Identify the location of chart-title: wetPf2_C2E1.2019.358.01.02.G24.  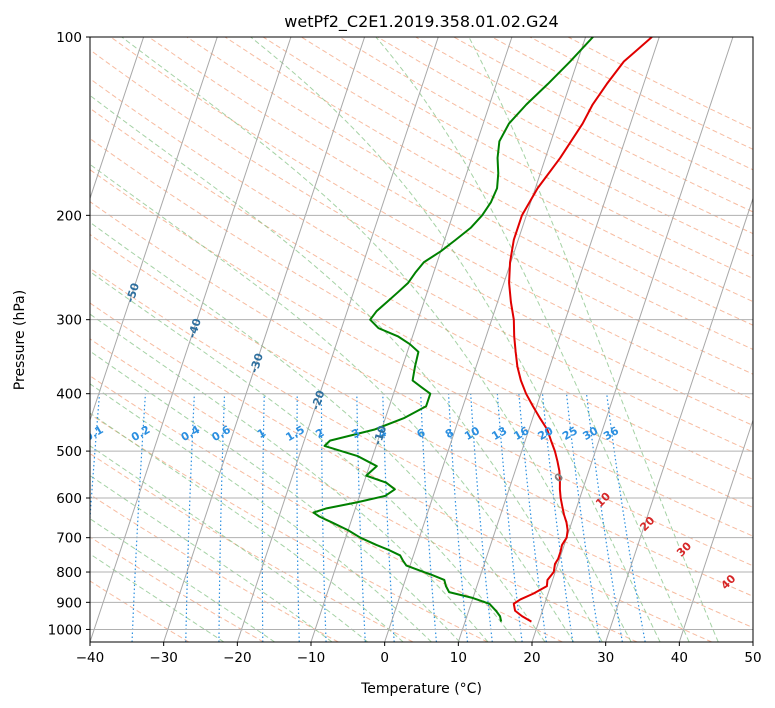
(421, 22).